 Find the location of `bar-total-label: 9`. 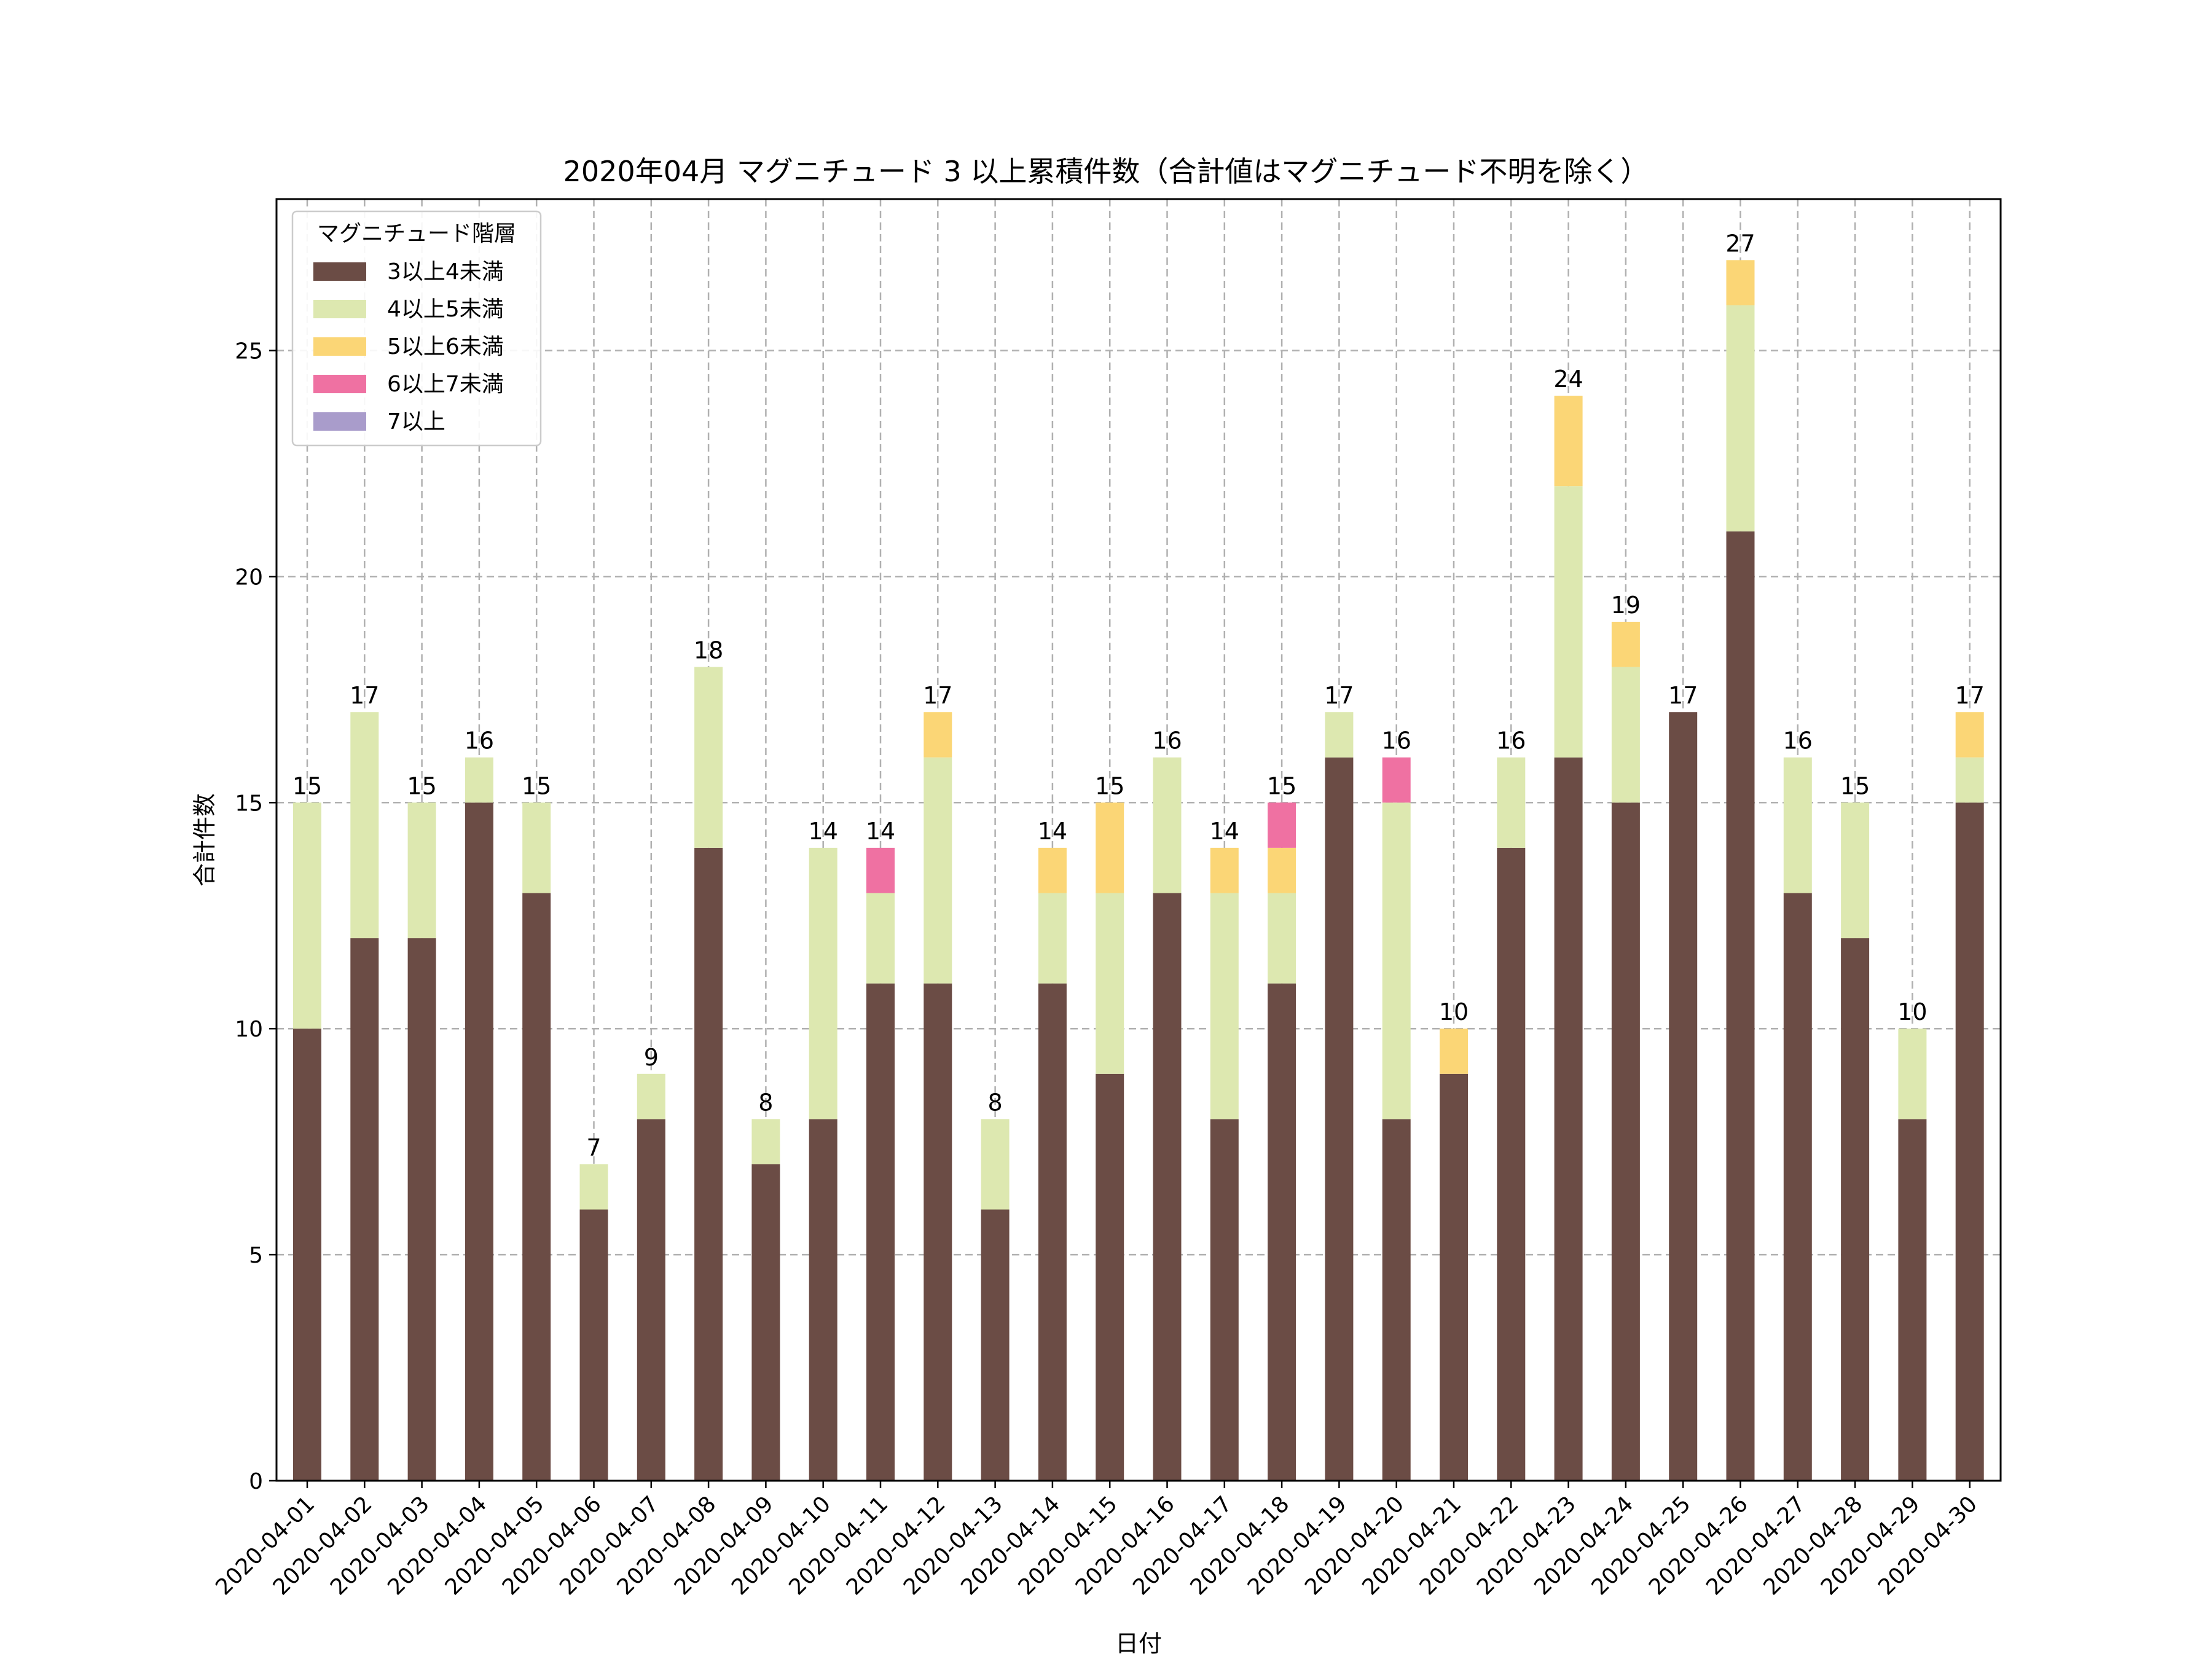

bar-total-label: 9 is located at coordinates (651, 1057).